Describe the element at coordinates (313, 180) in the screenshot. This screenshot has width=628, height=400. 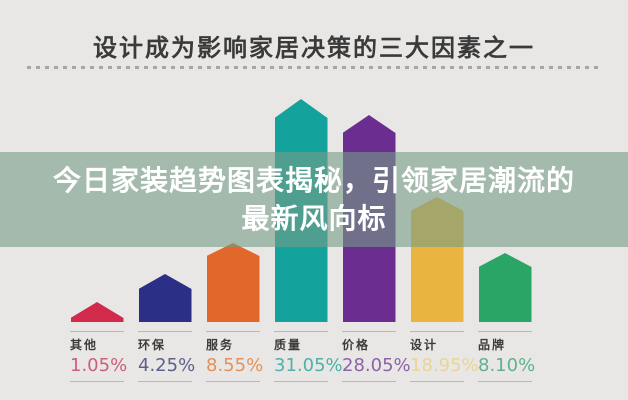
I see `headline-line-1: 今日家装趋势图表揭秘，引领家居潮流的` at that location.